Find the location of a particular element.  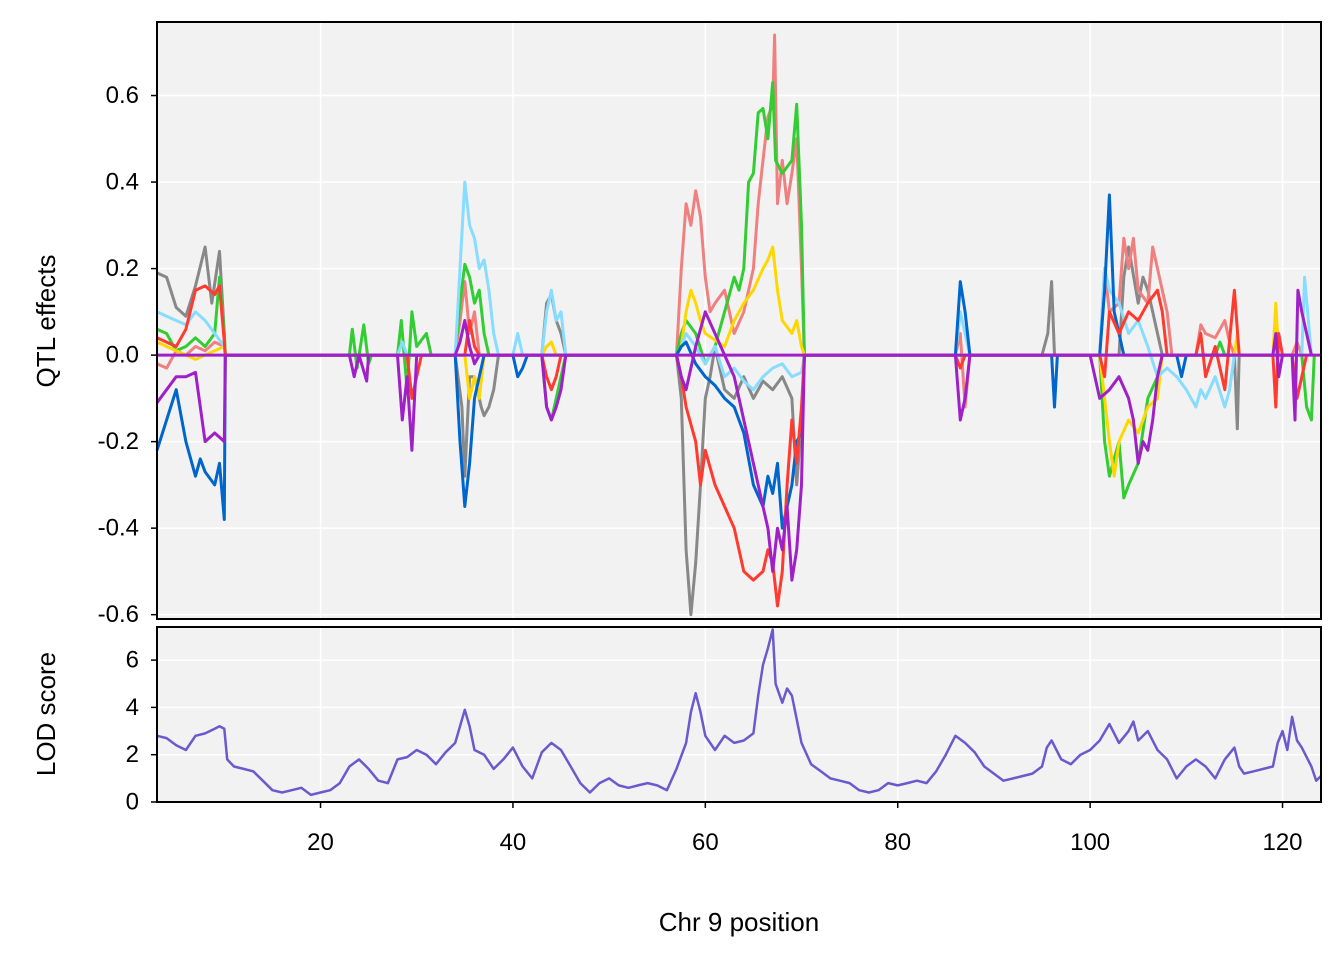

effects-y-axis-title: QTL effects is located at coordinates (46, 321).